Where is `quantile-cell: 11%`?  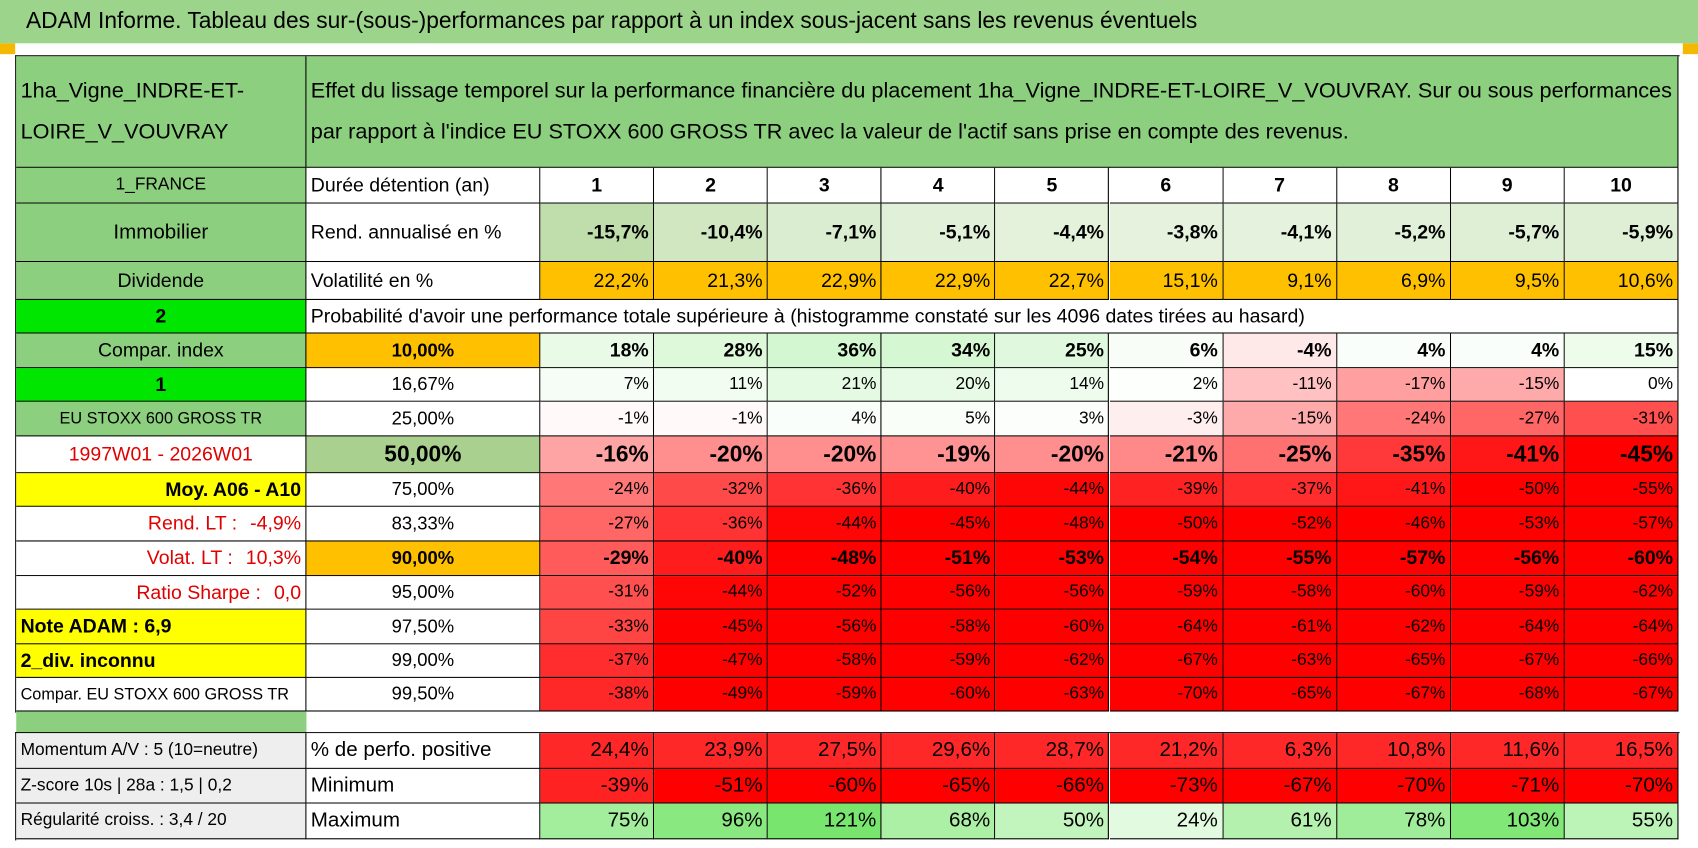 quantile-cell: 11% is located at coordinates (711, 385).